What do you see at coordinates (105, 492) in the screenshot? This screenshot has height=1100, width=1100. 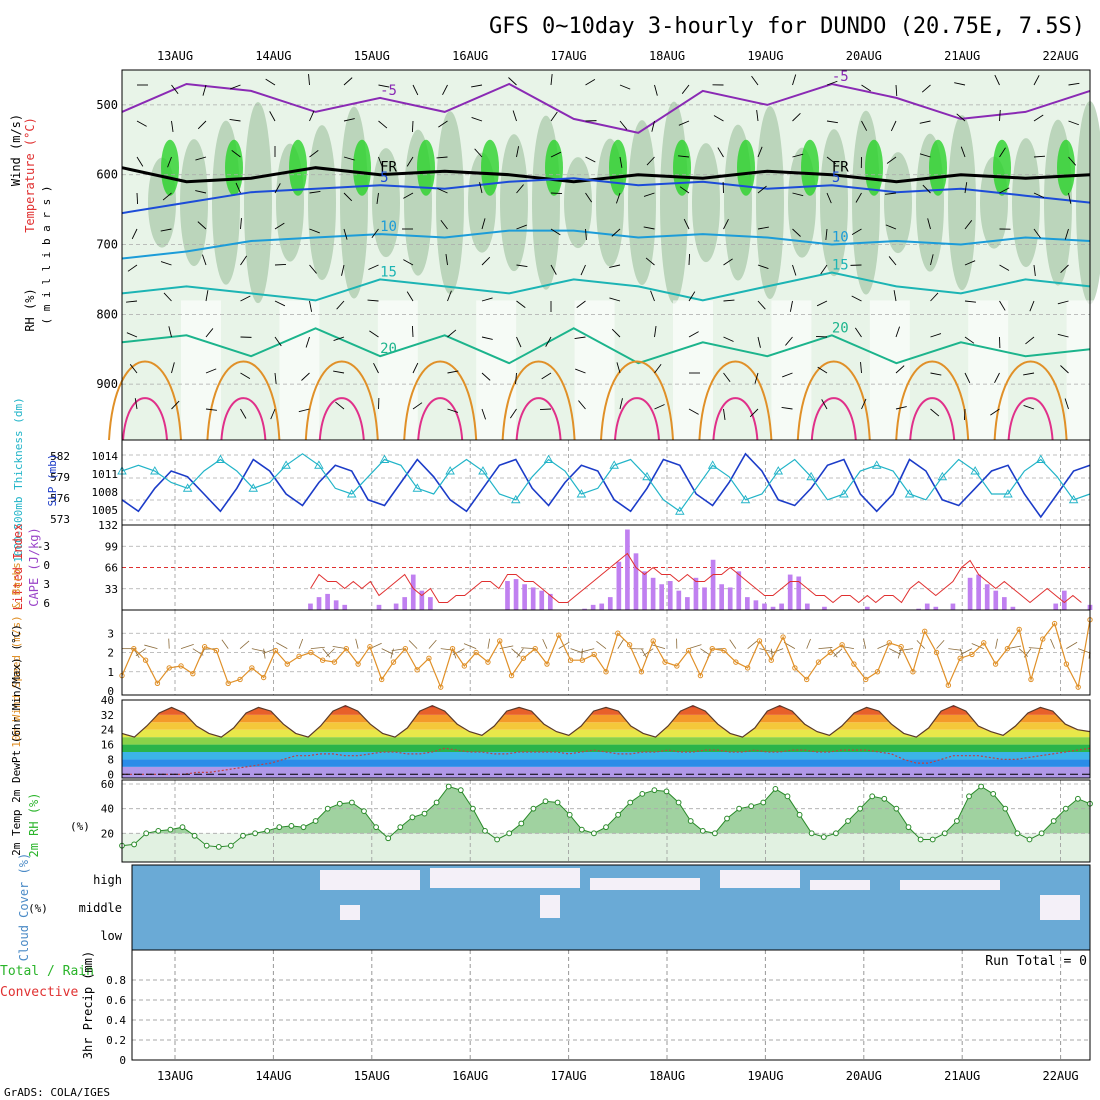 I see `slp-tick: 1008` at bounding box center [105, 492].